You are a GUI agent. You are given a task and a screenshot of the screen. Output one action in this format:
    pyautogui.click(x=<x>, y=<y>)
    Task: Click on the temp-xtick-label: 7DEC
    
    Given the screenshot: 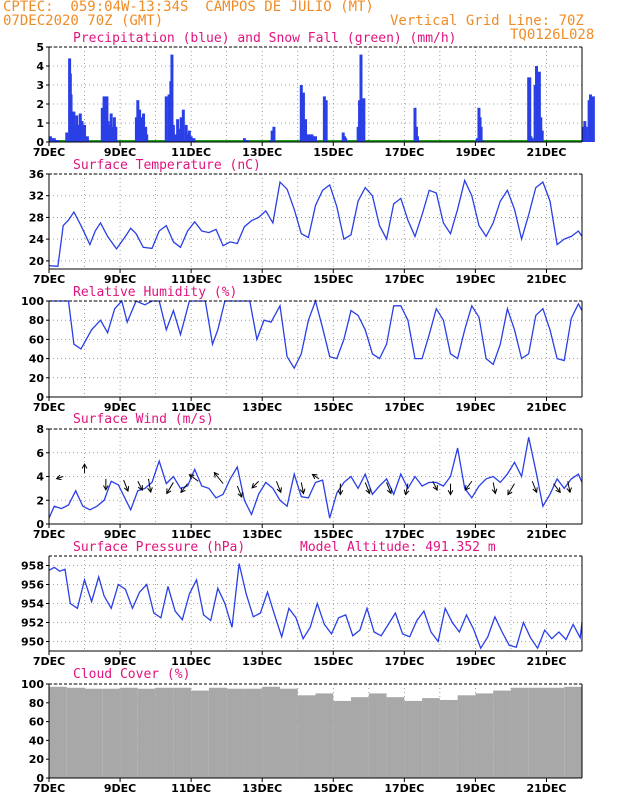 What is the action you would take?
    pyautogui.click(x=49, y=279)
    